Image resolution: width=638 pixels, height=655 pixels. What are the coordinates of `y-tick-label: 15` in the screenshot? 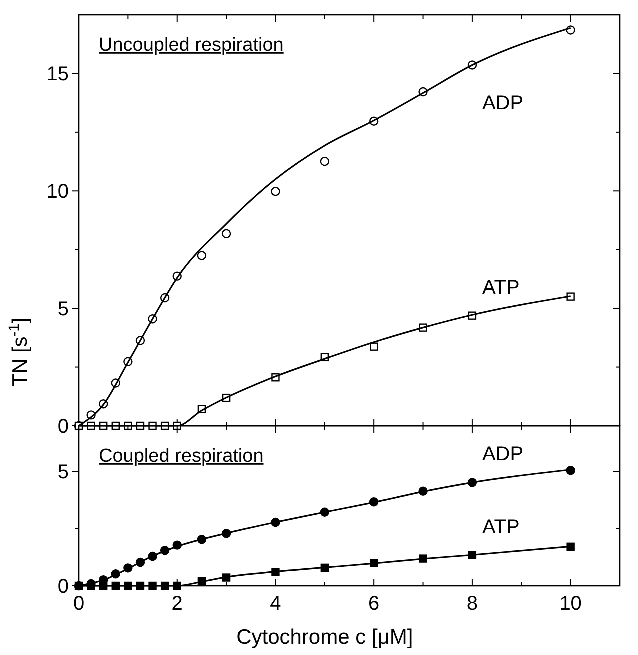 It's located at (57, 75).